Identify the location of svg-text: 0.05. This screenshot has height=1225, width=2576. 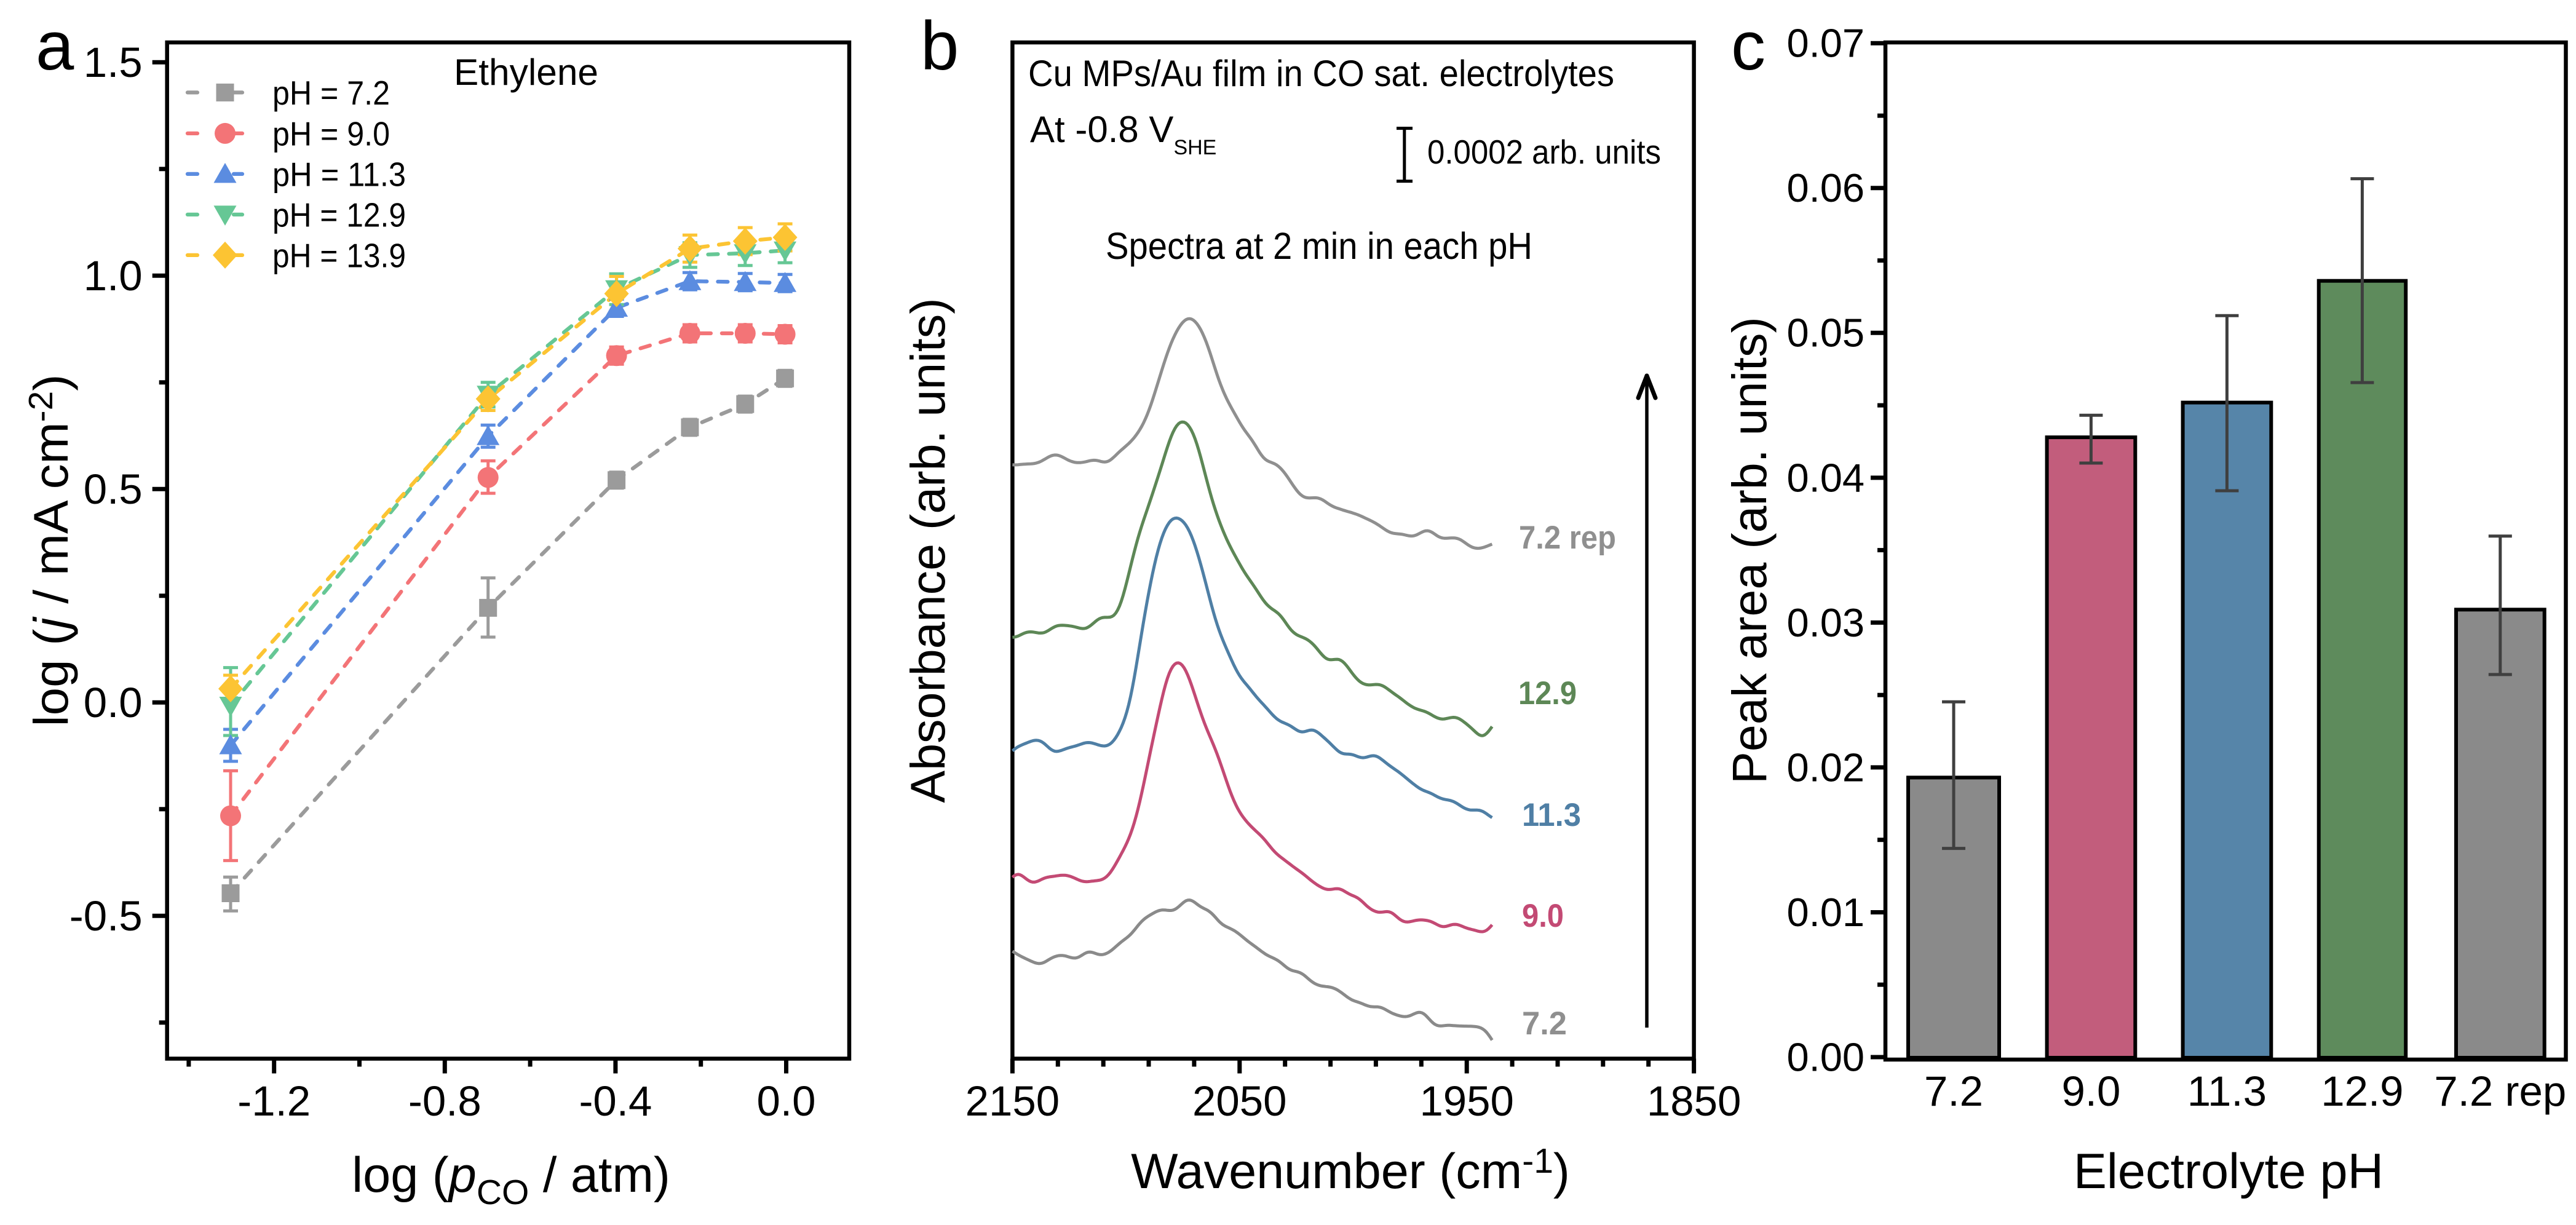
(1826, 333).